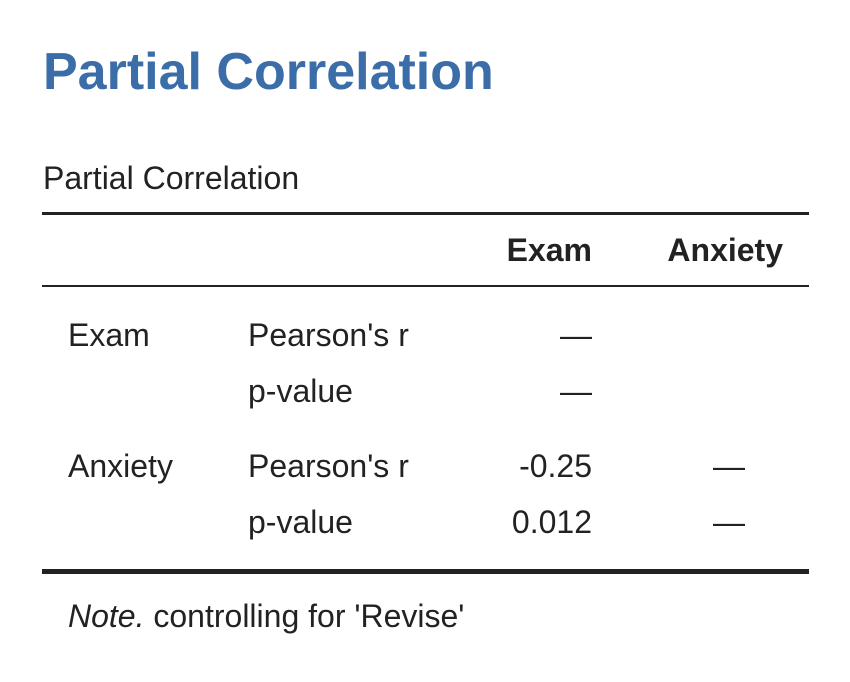  What do you see at coordinates (268, 72) in the screenshot?
I see `page-title: Partial Correlation` at bounding box center [268, 72].